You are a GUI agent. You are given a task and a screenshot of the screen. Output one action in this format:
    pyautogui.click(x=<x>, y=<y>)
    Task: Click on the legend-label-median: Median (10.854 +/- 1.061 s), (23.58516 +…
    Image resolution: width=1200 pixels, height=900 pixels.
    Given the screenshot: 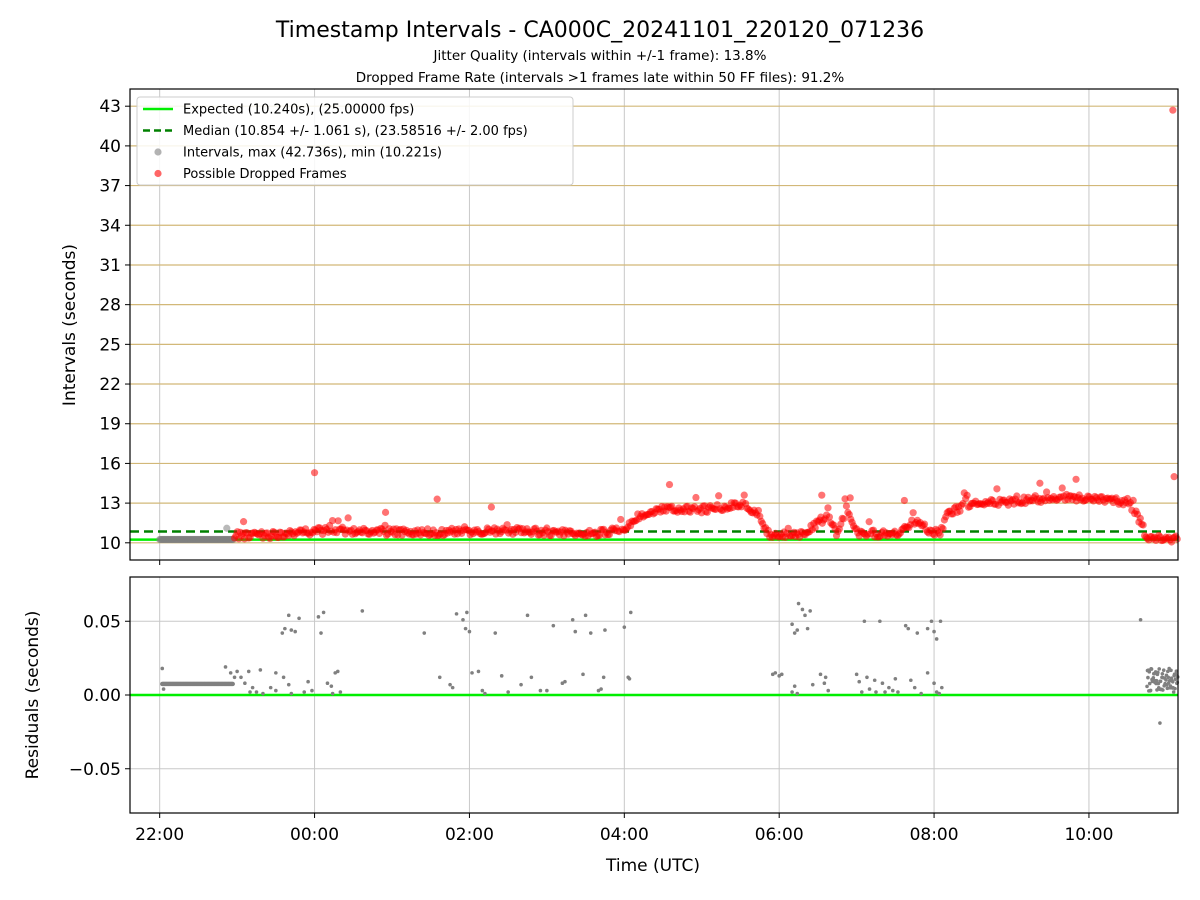 What is the action you would take?
    pyautogui.click(x=355, y=131)
    